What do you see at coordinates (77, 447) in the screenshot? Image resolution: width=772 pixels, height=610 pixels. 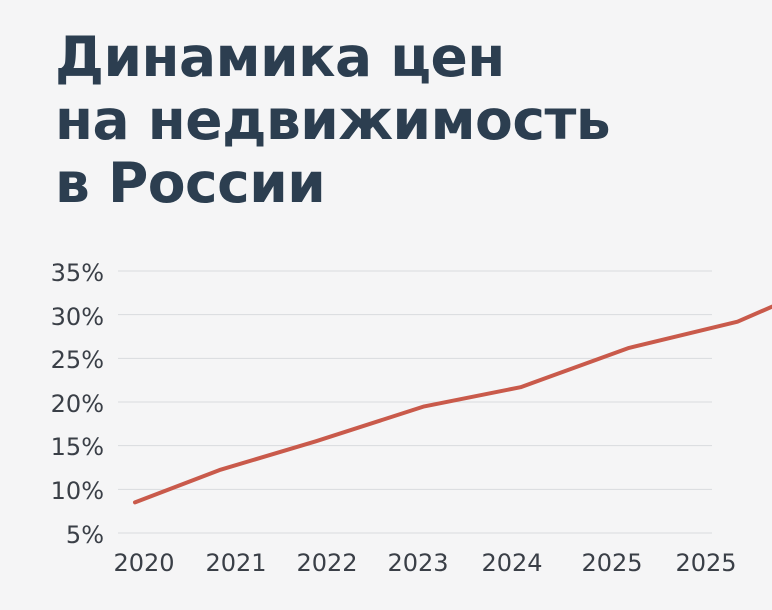 I see `y-tick-label: 15%` at bounding box center [77, 447].